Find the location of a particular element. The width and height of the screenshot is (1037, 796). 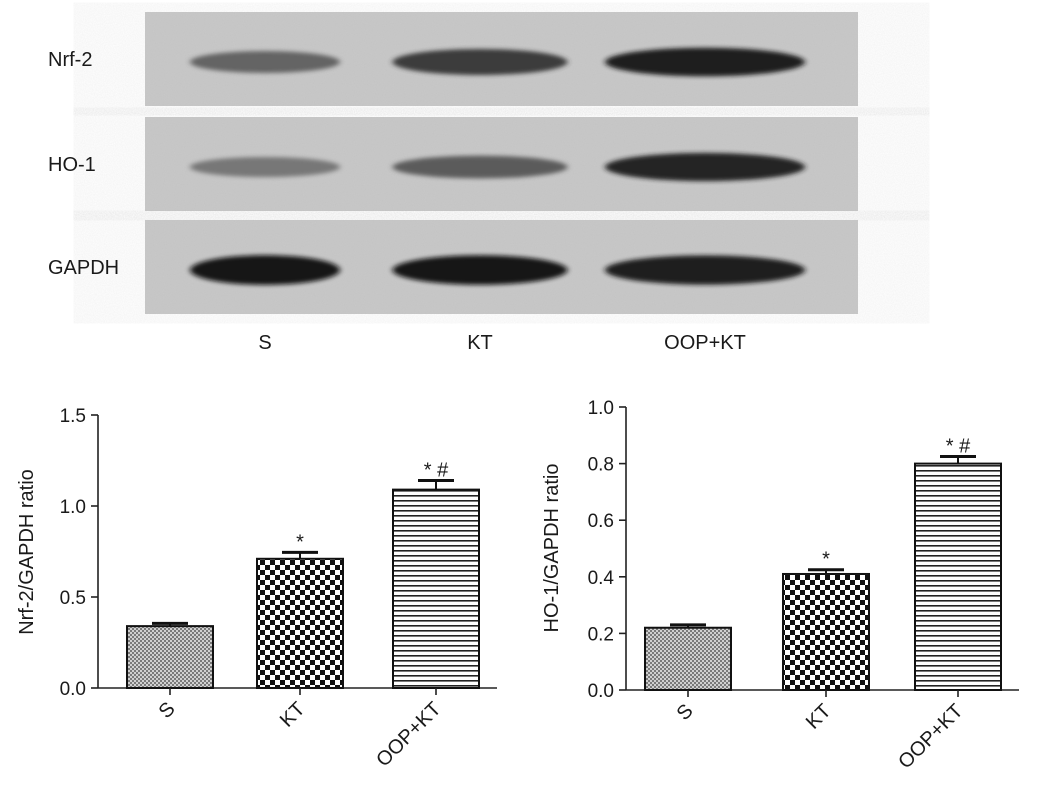

blot-band-ho-1-s is located at coordinates (265, 167).